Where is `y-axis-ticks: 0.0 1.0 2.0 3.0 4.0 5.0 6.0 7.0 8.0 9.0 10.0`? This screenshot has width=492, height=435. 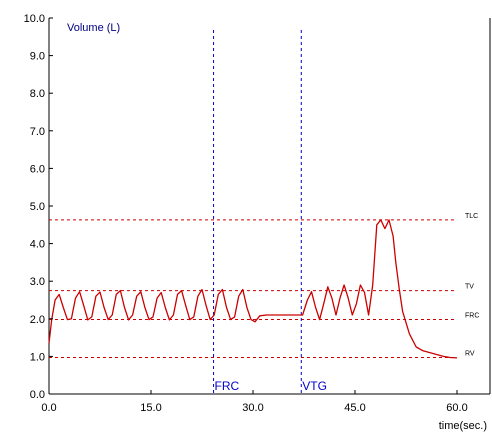 y-axis-ticks: 0.0 1.0 2.0 3.0 4.0 5.0 6.0 7.0 8.0 9.0 10.0 is located at coordinates (38, 207).